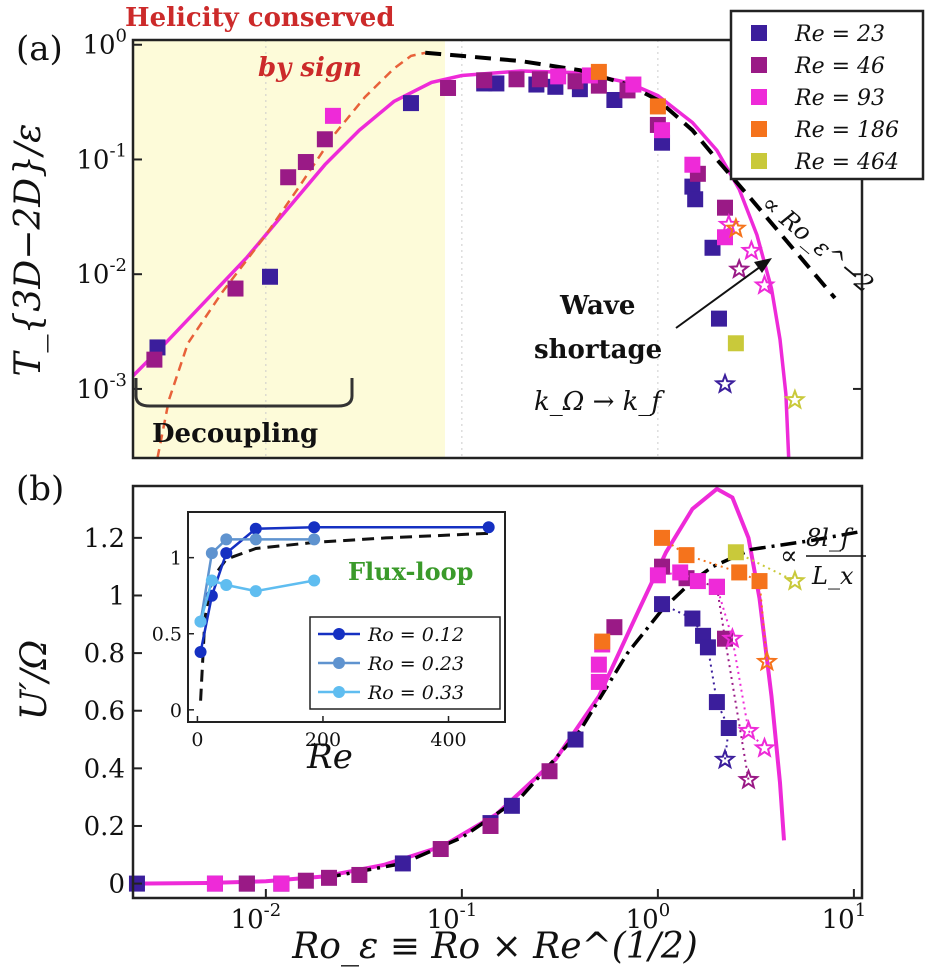 The image size is (947, 974). Describe the element at coordinates (101, 387) in the screenshot. I see `y-tick-label-a: 10⁻³` at that location.